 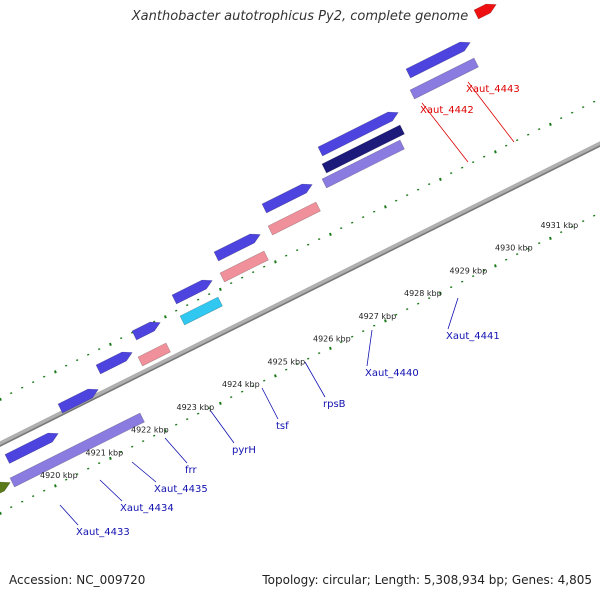 What do you see at coordinates (473, 336) in the screenshot?
I see `gene-label: Xaut_4441` at bounding box center [473, 336].